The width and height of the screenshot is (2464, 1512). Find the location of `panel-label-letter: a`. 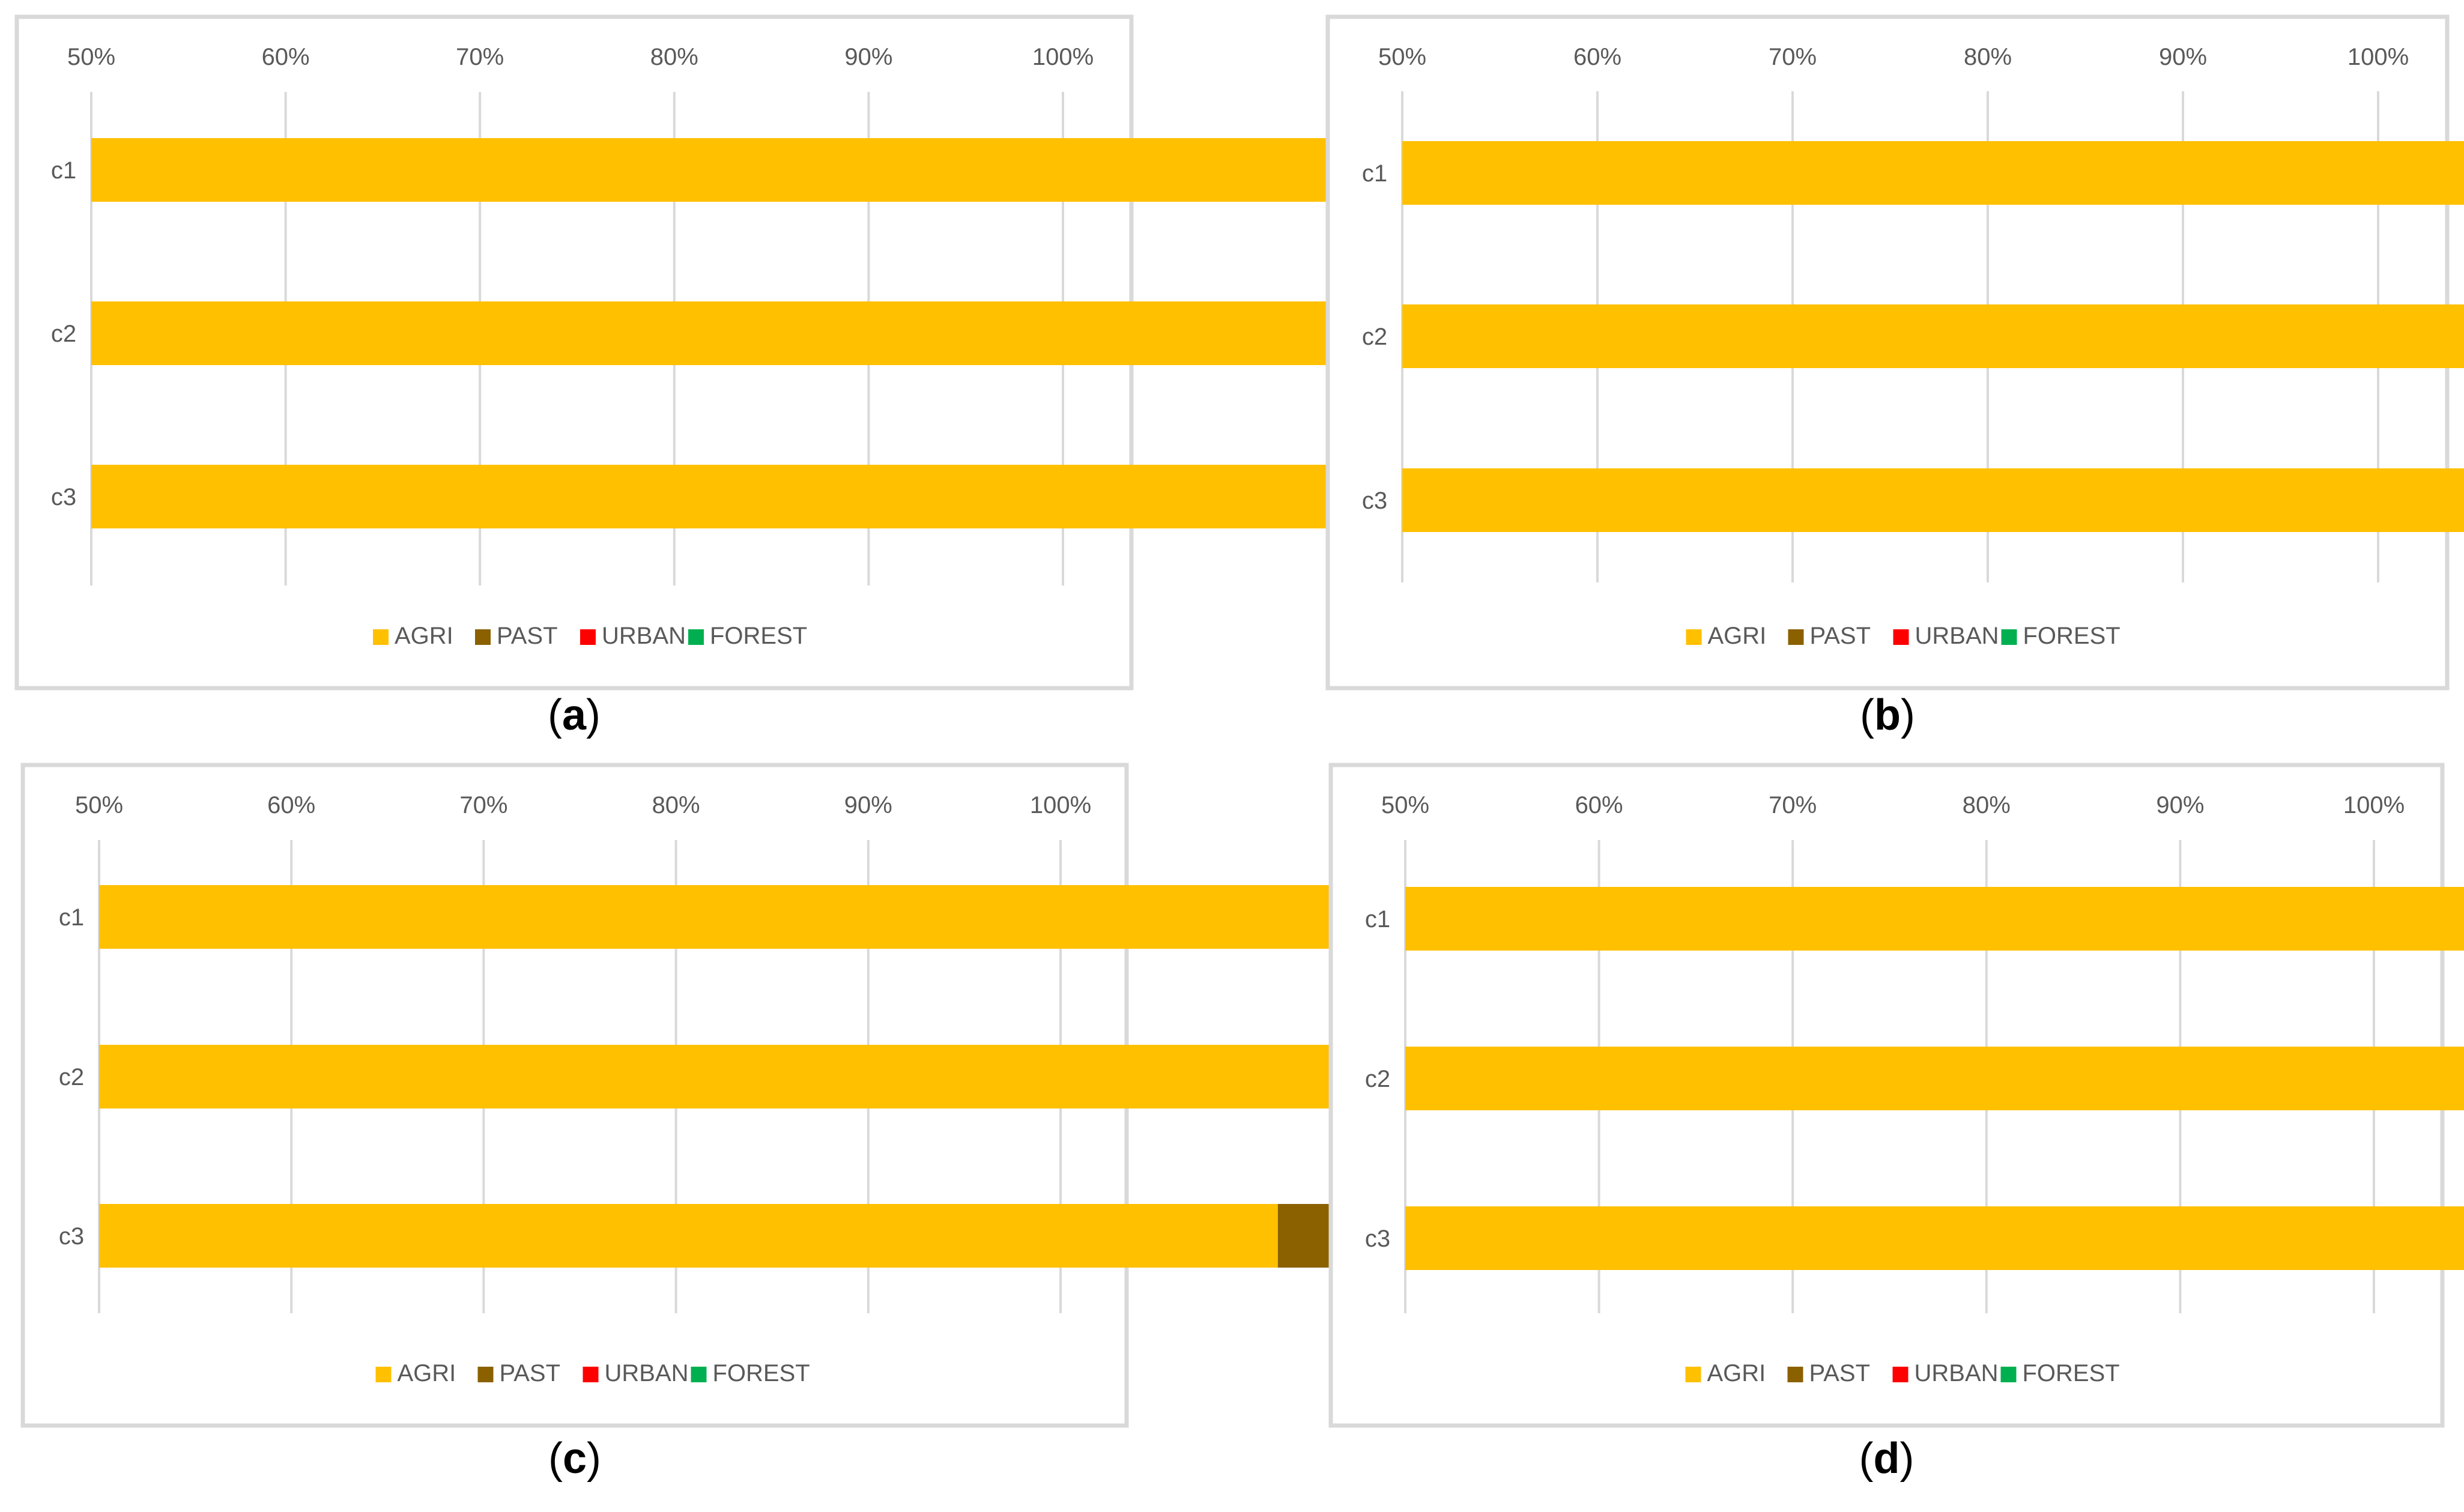

panel-label-letter: a is located at coordinates (574, 715).